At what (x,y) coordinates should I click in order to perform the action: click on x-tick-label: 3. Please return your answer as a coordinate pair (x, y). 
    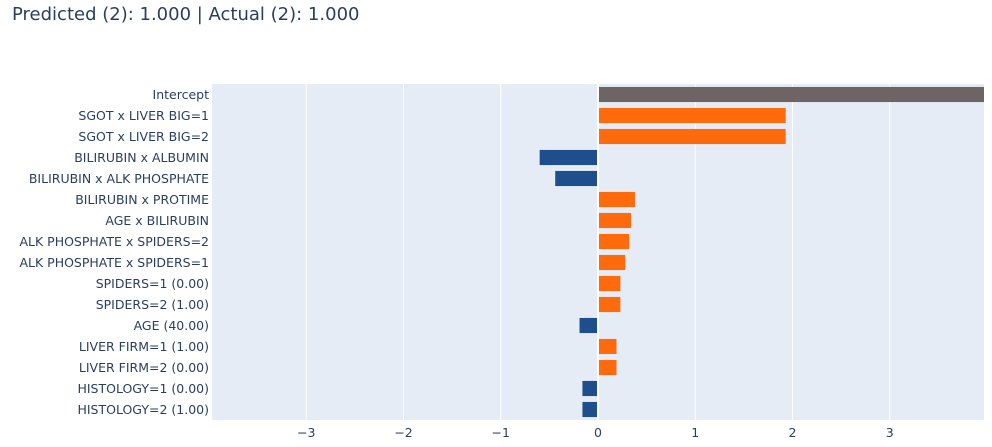
    Looking at the image, I should click on (890, 432).